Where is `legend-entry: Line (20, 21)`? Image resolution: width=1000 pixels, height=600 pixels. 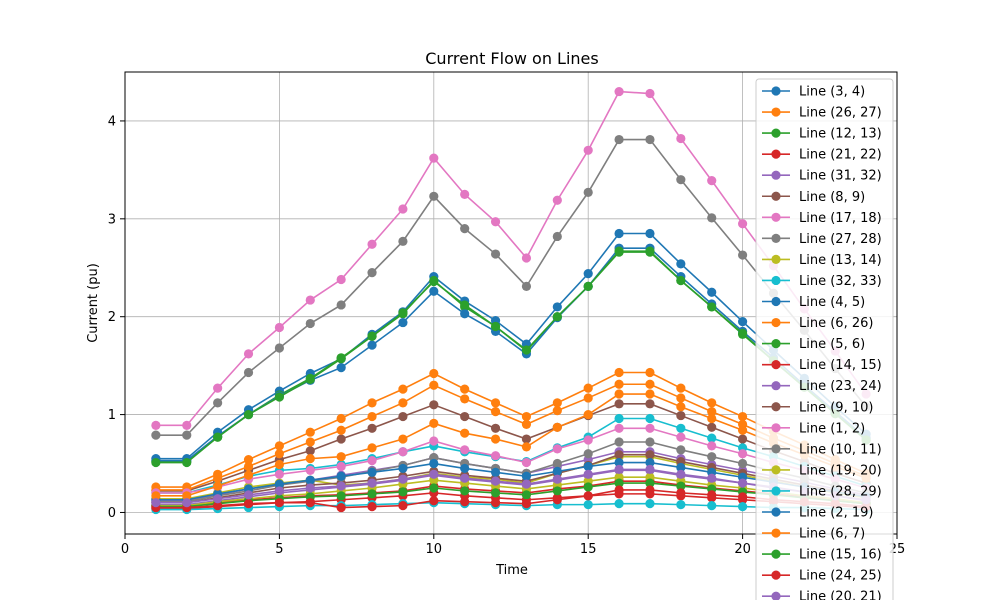 legend-entry: Line (20, 21) is located at coordinates (822, 595).